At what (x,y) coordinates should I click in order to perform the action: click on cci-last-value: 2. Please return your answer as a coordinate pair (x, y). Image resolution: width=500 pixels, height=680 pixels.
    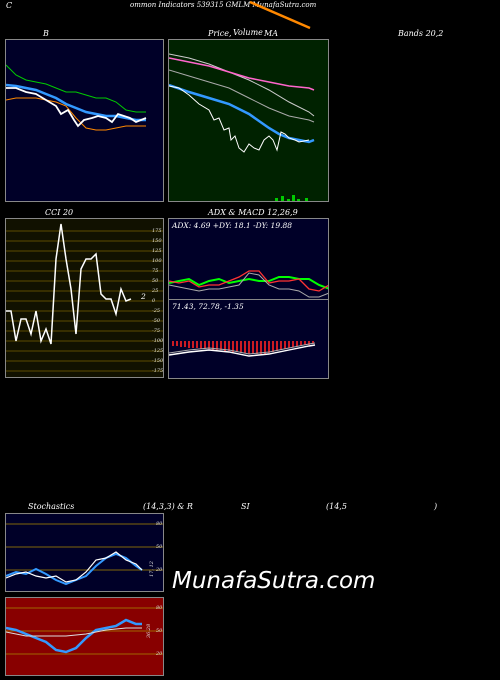
    Looking at the image, I should click on (143, 296).